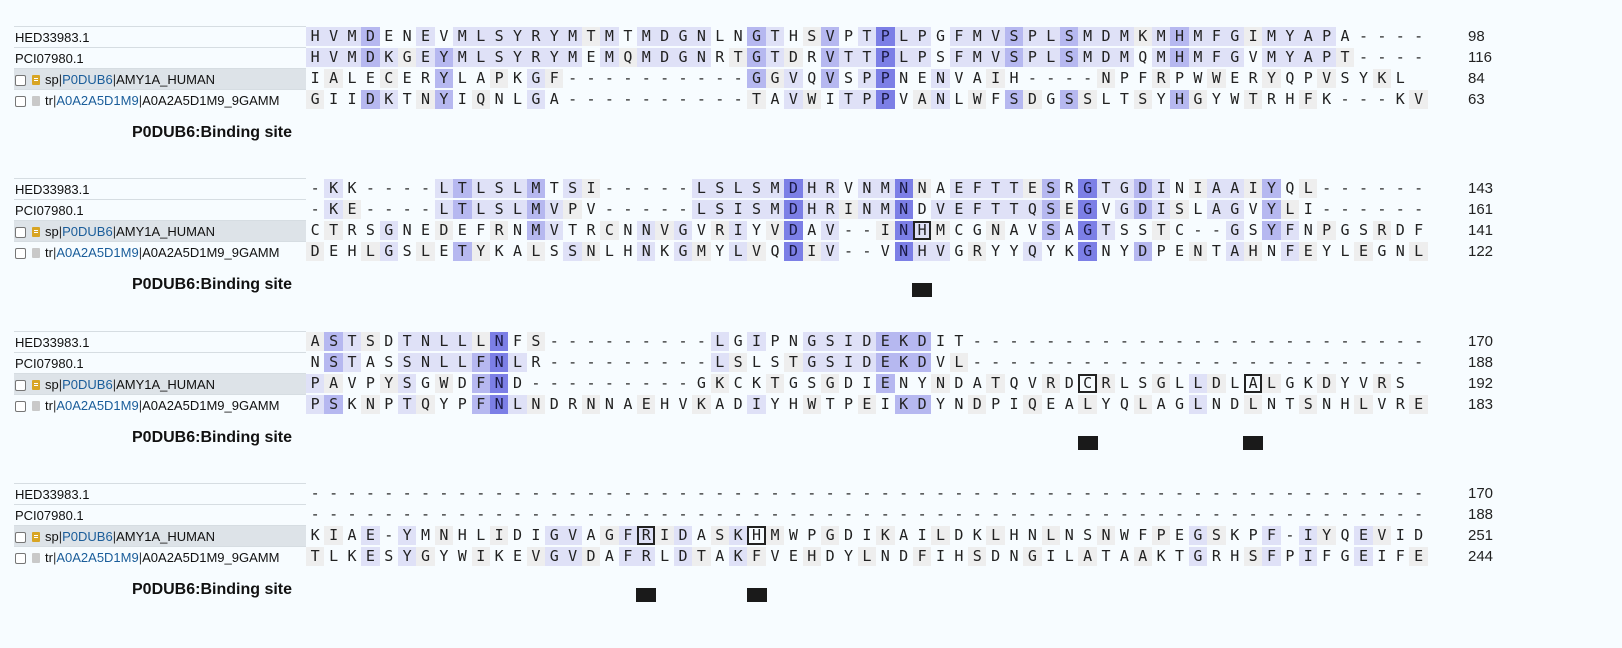 The width and height of the screenshot is (1622, 648). Describe the element at coordinates (1400, 556) in the screenshot. I see `residue: F` at that location.